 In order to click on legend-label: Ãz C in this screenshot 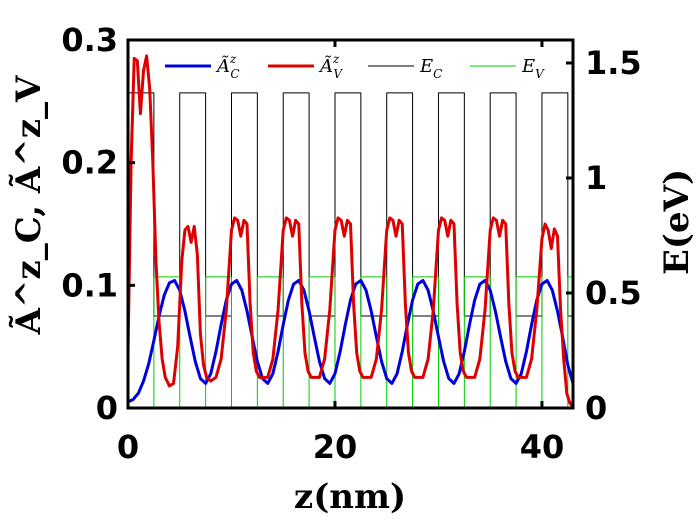, I will do `click(227, 66)`.